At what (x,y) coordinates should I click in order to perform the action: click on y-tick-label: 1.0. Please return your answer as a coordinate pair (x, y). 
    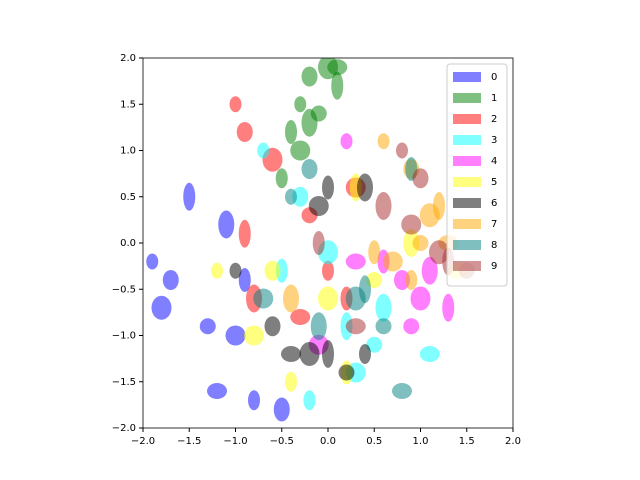
    Looking at the image, I should click on (128, 151).